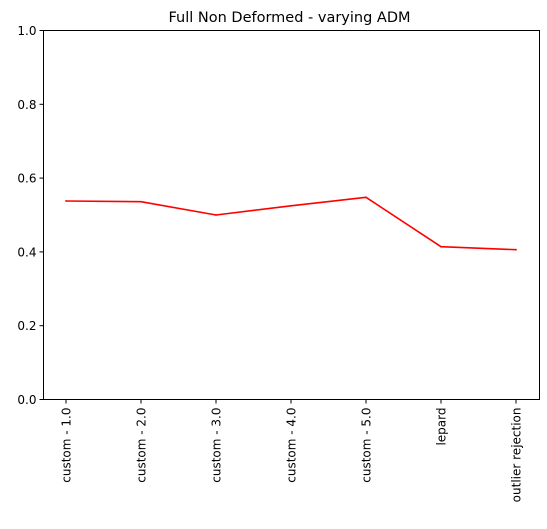 The width and height of the screenshot is (547, 529). What do you see at coordinates (67, 445) in the screenshot?
I see `x-tick-label: custom - 1.0` at bounding box center [67, 445].